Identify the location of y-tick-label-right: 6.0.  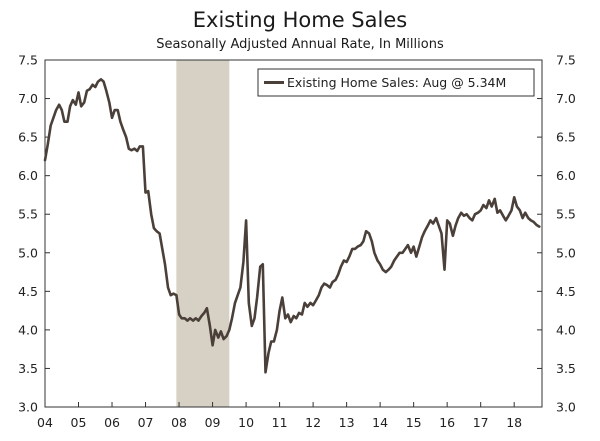
(566, 175).